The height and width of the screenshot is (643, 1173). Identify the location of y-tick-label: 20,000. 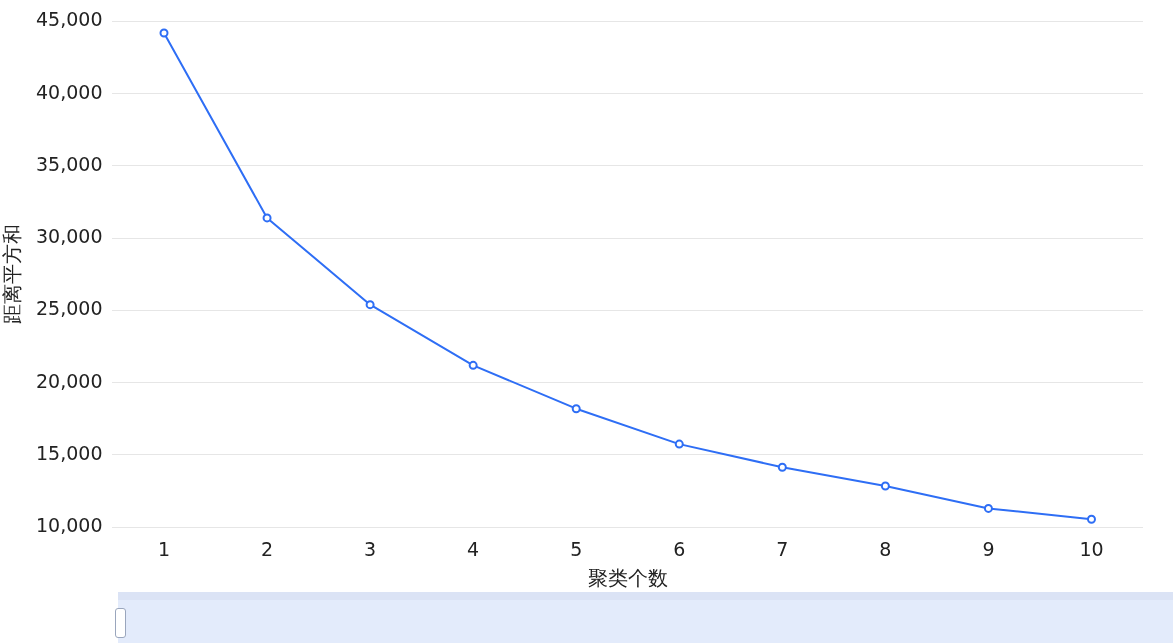
(69, 380).